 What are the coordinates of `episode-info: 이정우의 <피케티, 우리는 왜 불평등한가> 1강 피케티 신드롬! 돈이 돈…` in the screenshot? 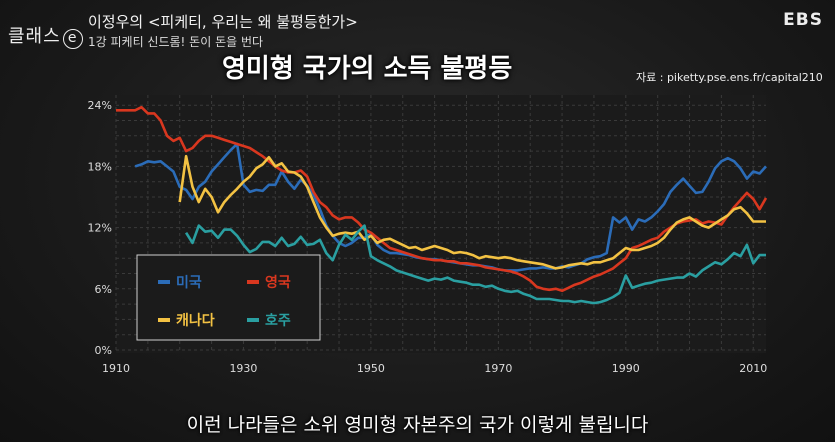 It's located at (223, 32).